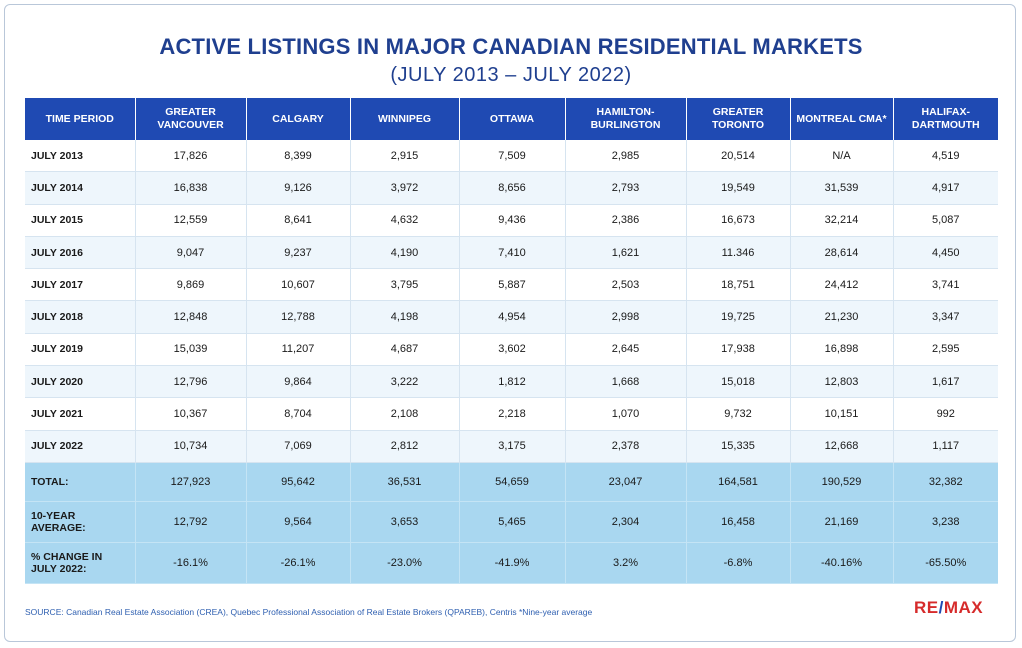 The height and width of the screenshot is (648, 1022). Describe the element at coordinates (80, 119) in the screenshot. I see `column-header: TIME PERIOD` at that location.